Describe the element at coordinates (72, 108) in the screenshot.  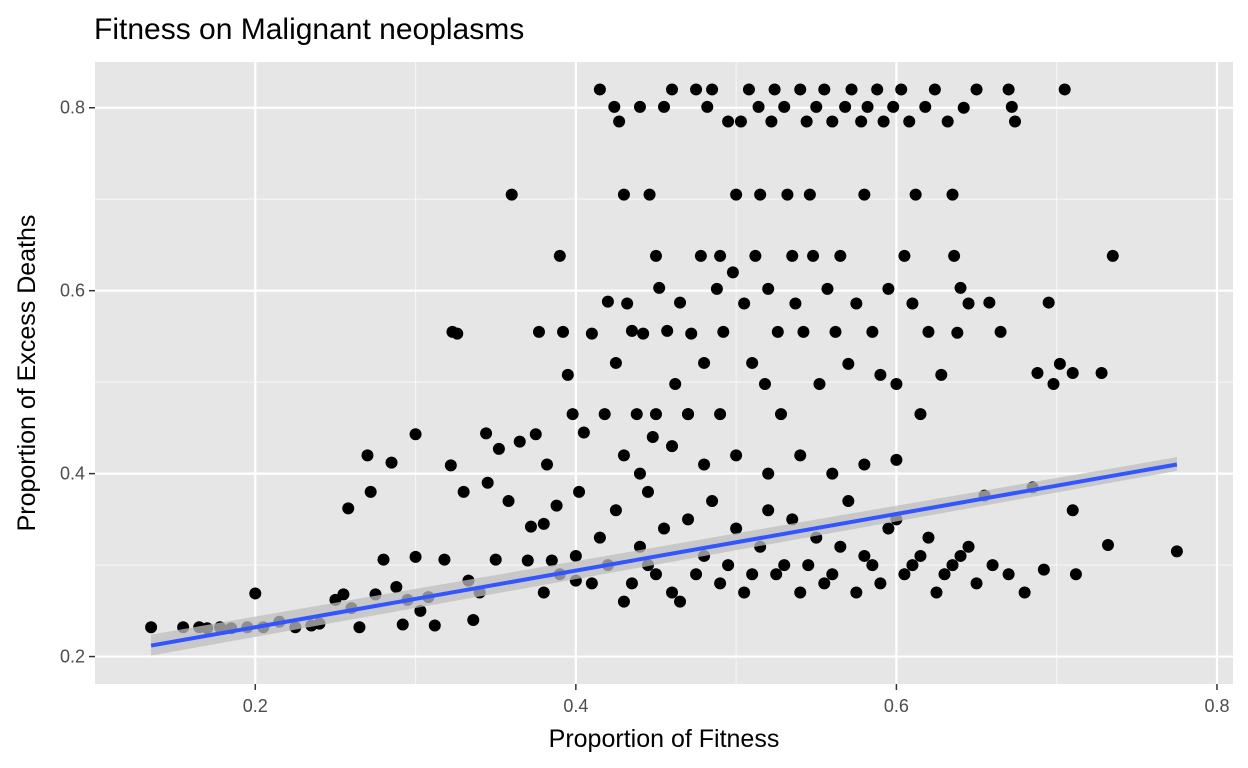
I see `y-tick-label: 0.8` at that location.